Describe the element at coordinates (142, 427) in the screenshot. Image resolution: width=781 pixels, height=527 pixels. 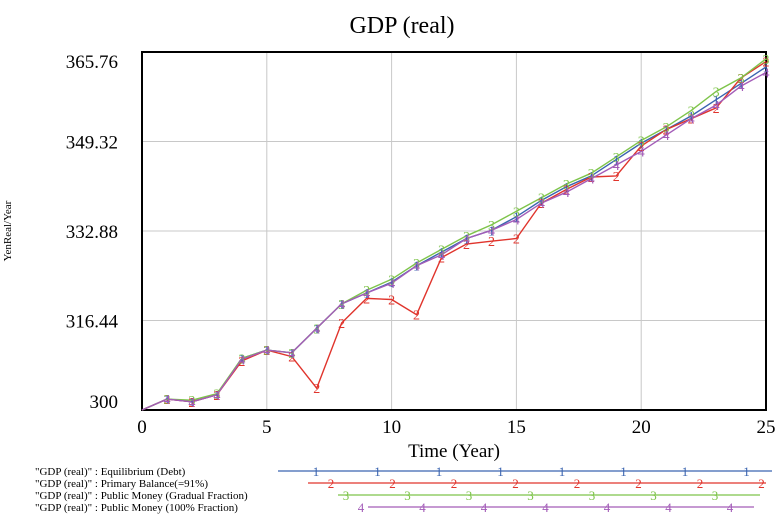
I see `x-tick-label: 0` at that location.